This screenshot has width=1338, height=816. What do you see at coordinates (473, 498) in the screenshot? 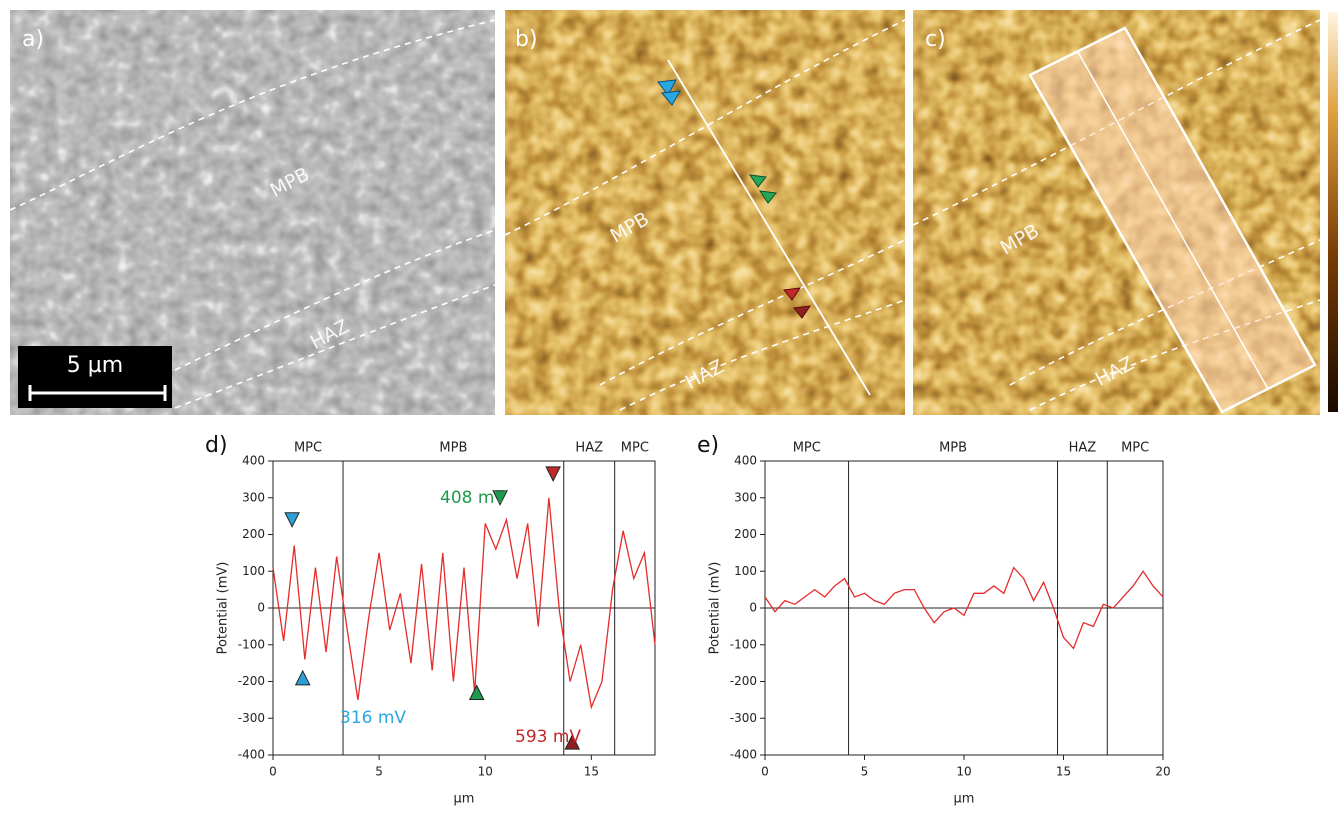
I see `annotation: 408 mV` at bounding box center [473, 498].